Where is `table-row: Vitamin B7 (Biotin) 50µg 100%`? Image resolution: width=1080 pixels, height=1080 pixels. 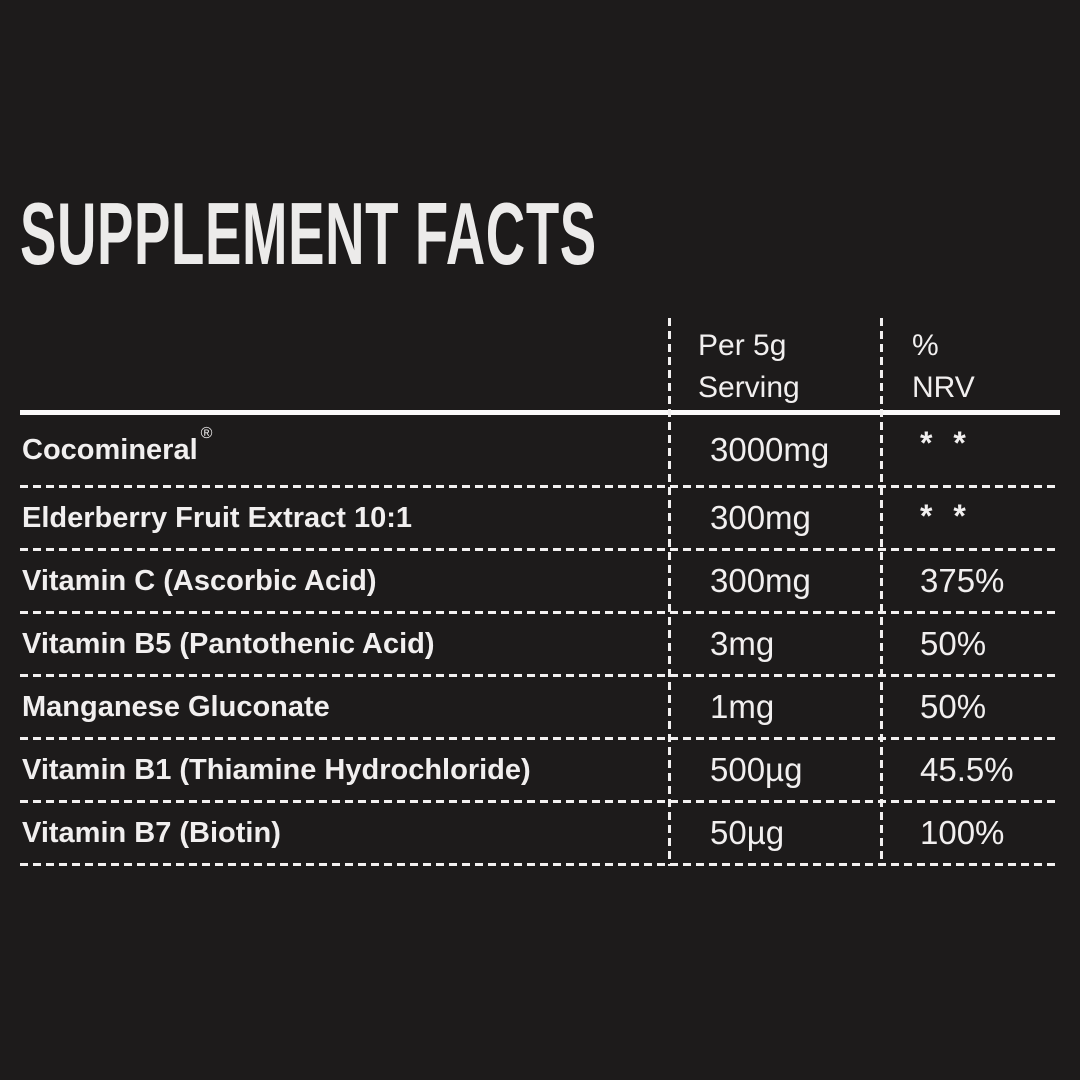 table-row: Vitamin B7 (Biotin) 50µg 100% is located at coordinates (540, 833).